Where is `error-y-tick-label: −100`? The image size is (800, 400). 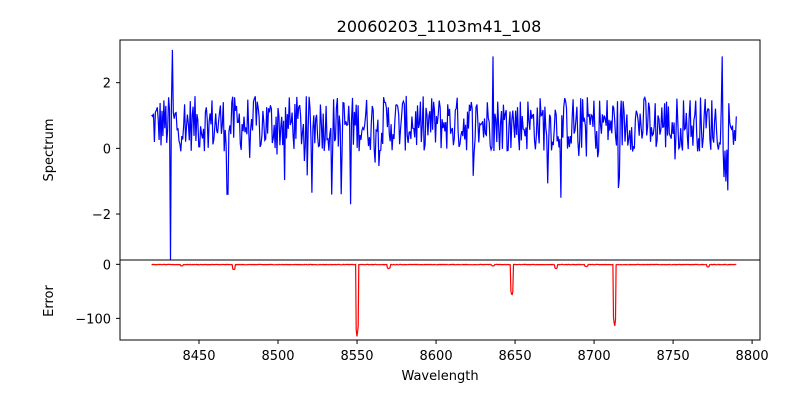
error-y-tick-label: −100 is located at coordinates (93, 319).